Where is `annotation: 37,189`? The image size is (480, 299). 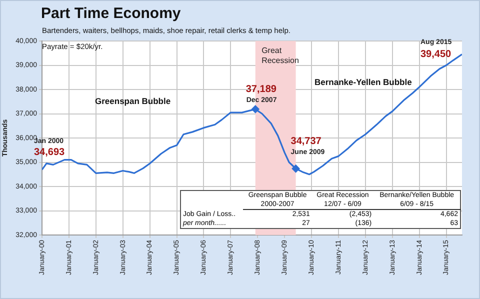
annotation: 37,189 is located at coordinates (261, 90).